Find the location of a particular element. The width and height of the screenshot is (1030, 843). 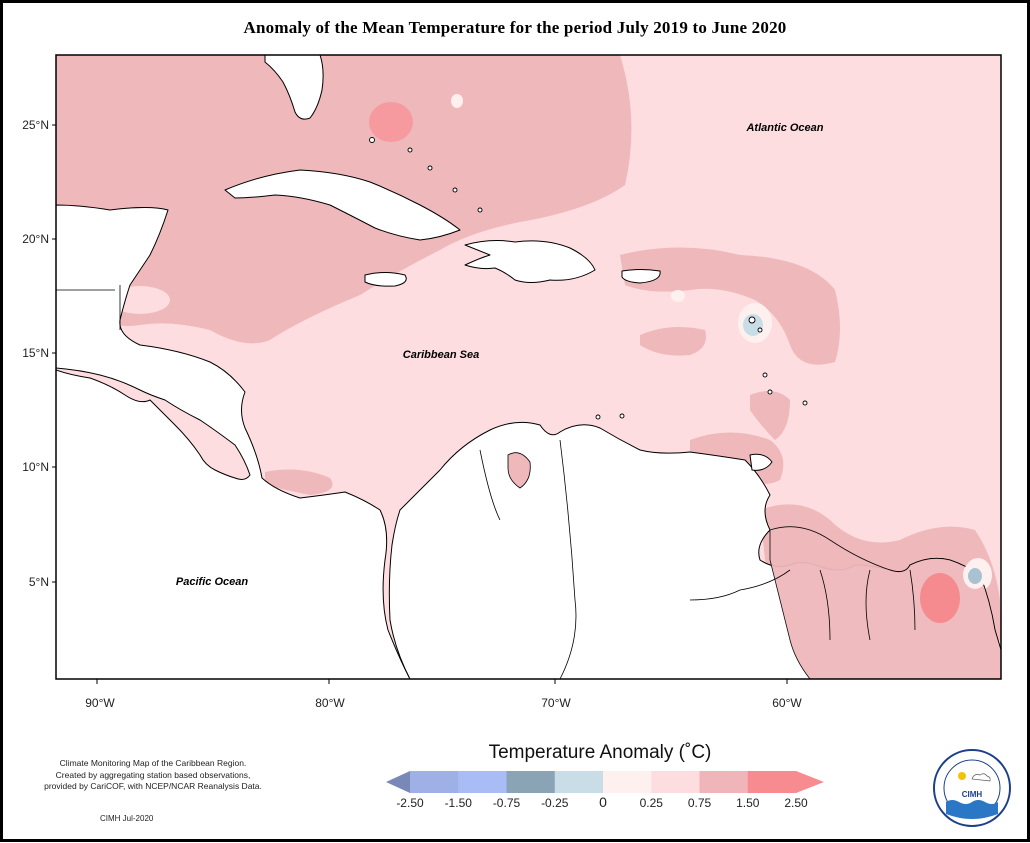

anomaly-cool-coast is located at coordinates (975, 576).